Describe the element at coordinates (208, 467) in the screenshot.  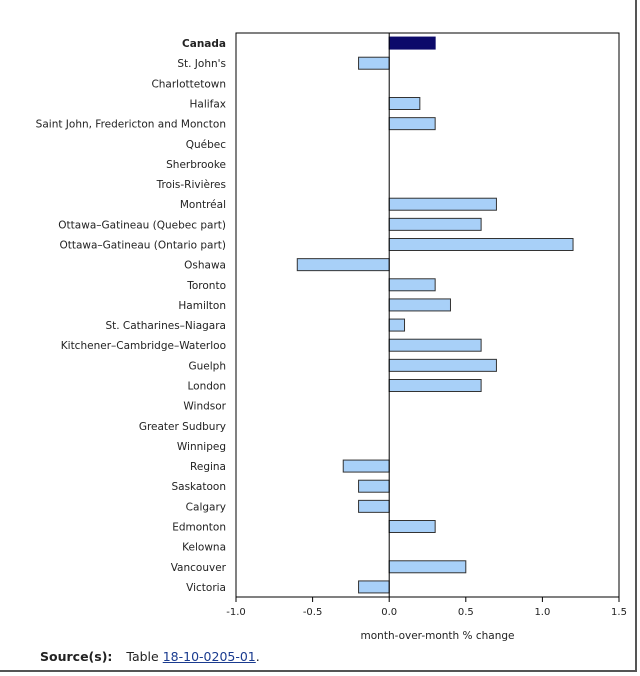
I see `category-label: Regina` at that location.